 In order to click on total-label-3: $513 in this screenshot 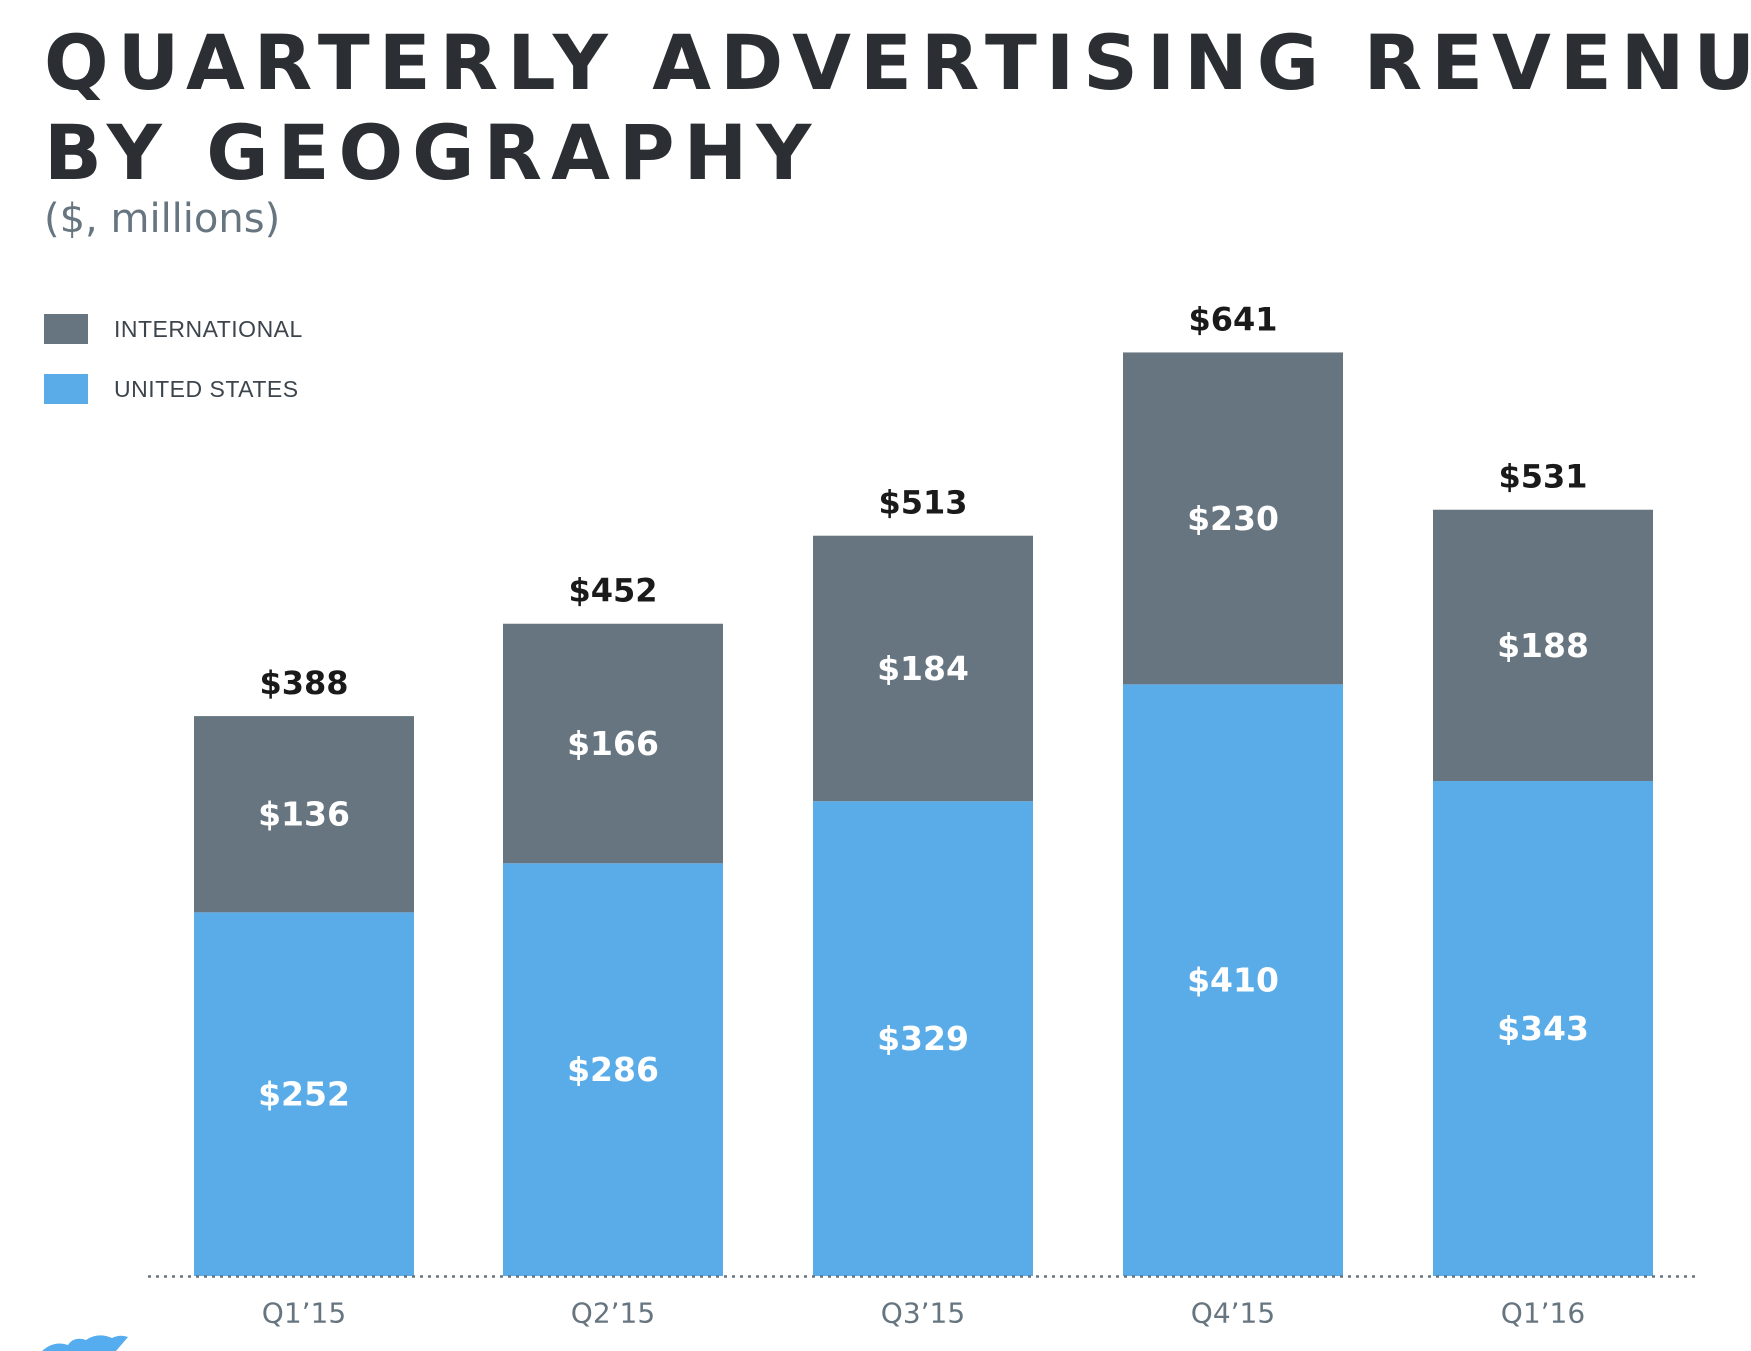, I will do `click(922, 503)`.